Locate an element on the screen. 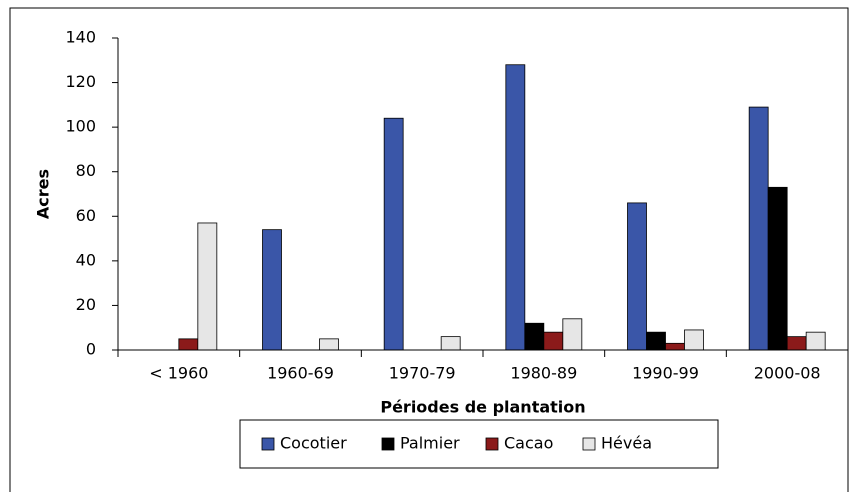 This screenshot has width=857, height=492. y-tick-label: 20 is located at coordinates (86, 304).